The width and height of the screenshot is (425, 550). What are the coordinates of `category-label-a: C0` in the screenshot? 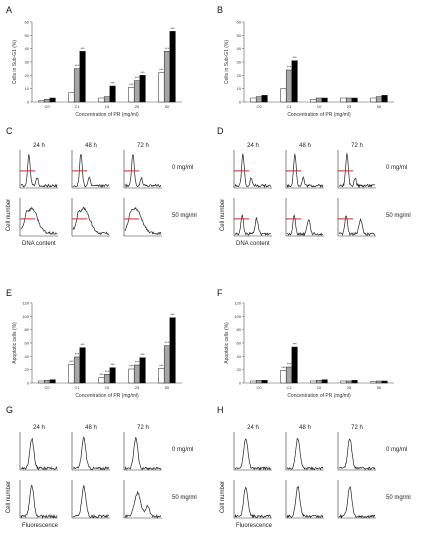 It's located at (47, 106).